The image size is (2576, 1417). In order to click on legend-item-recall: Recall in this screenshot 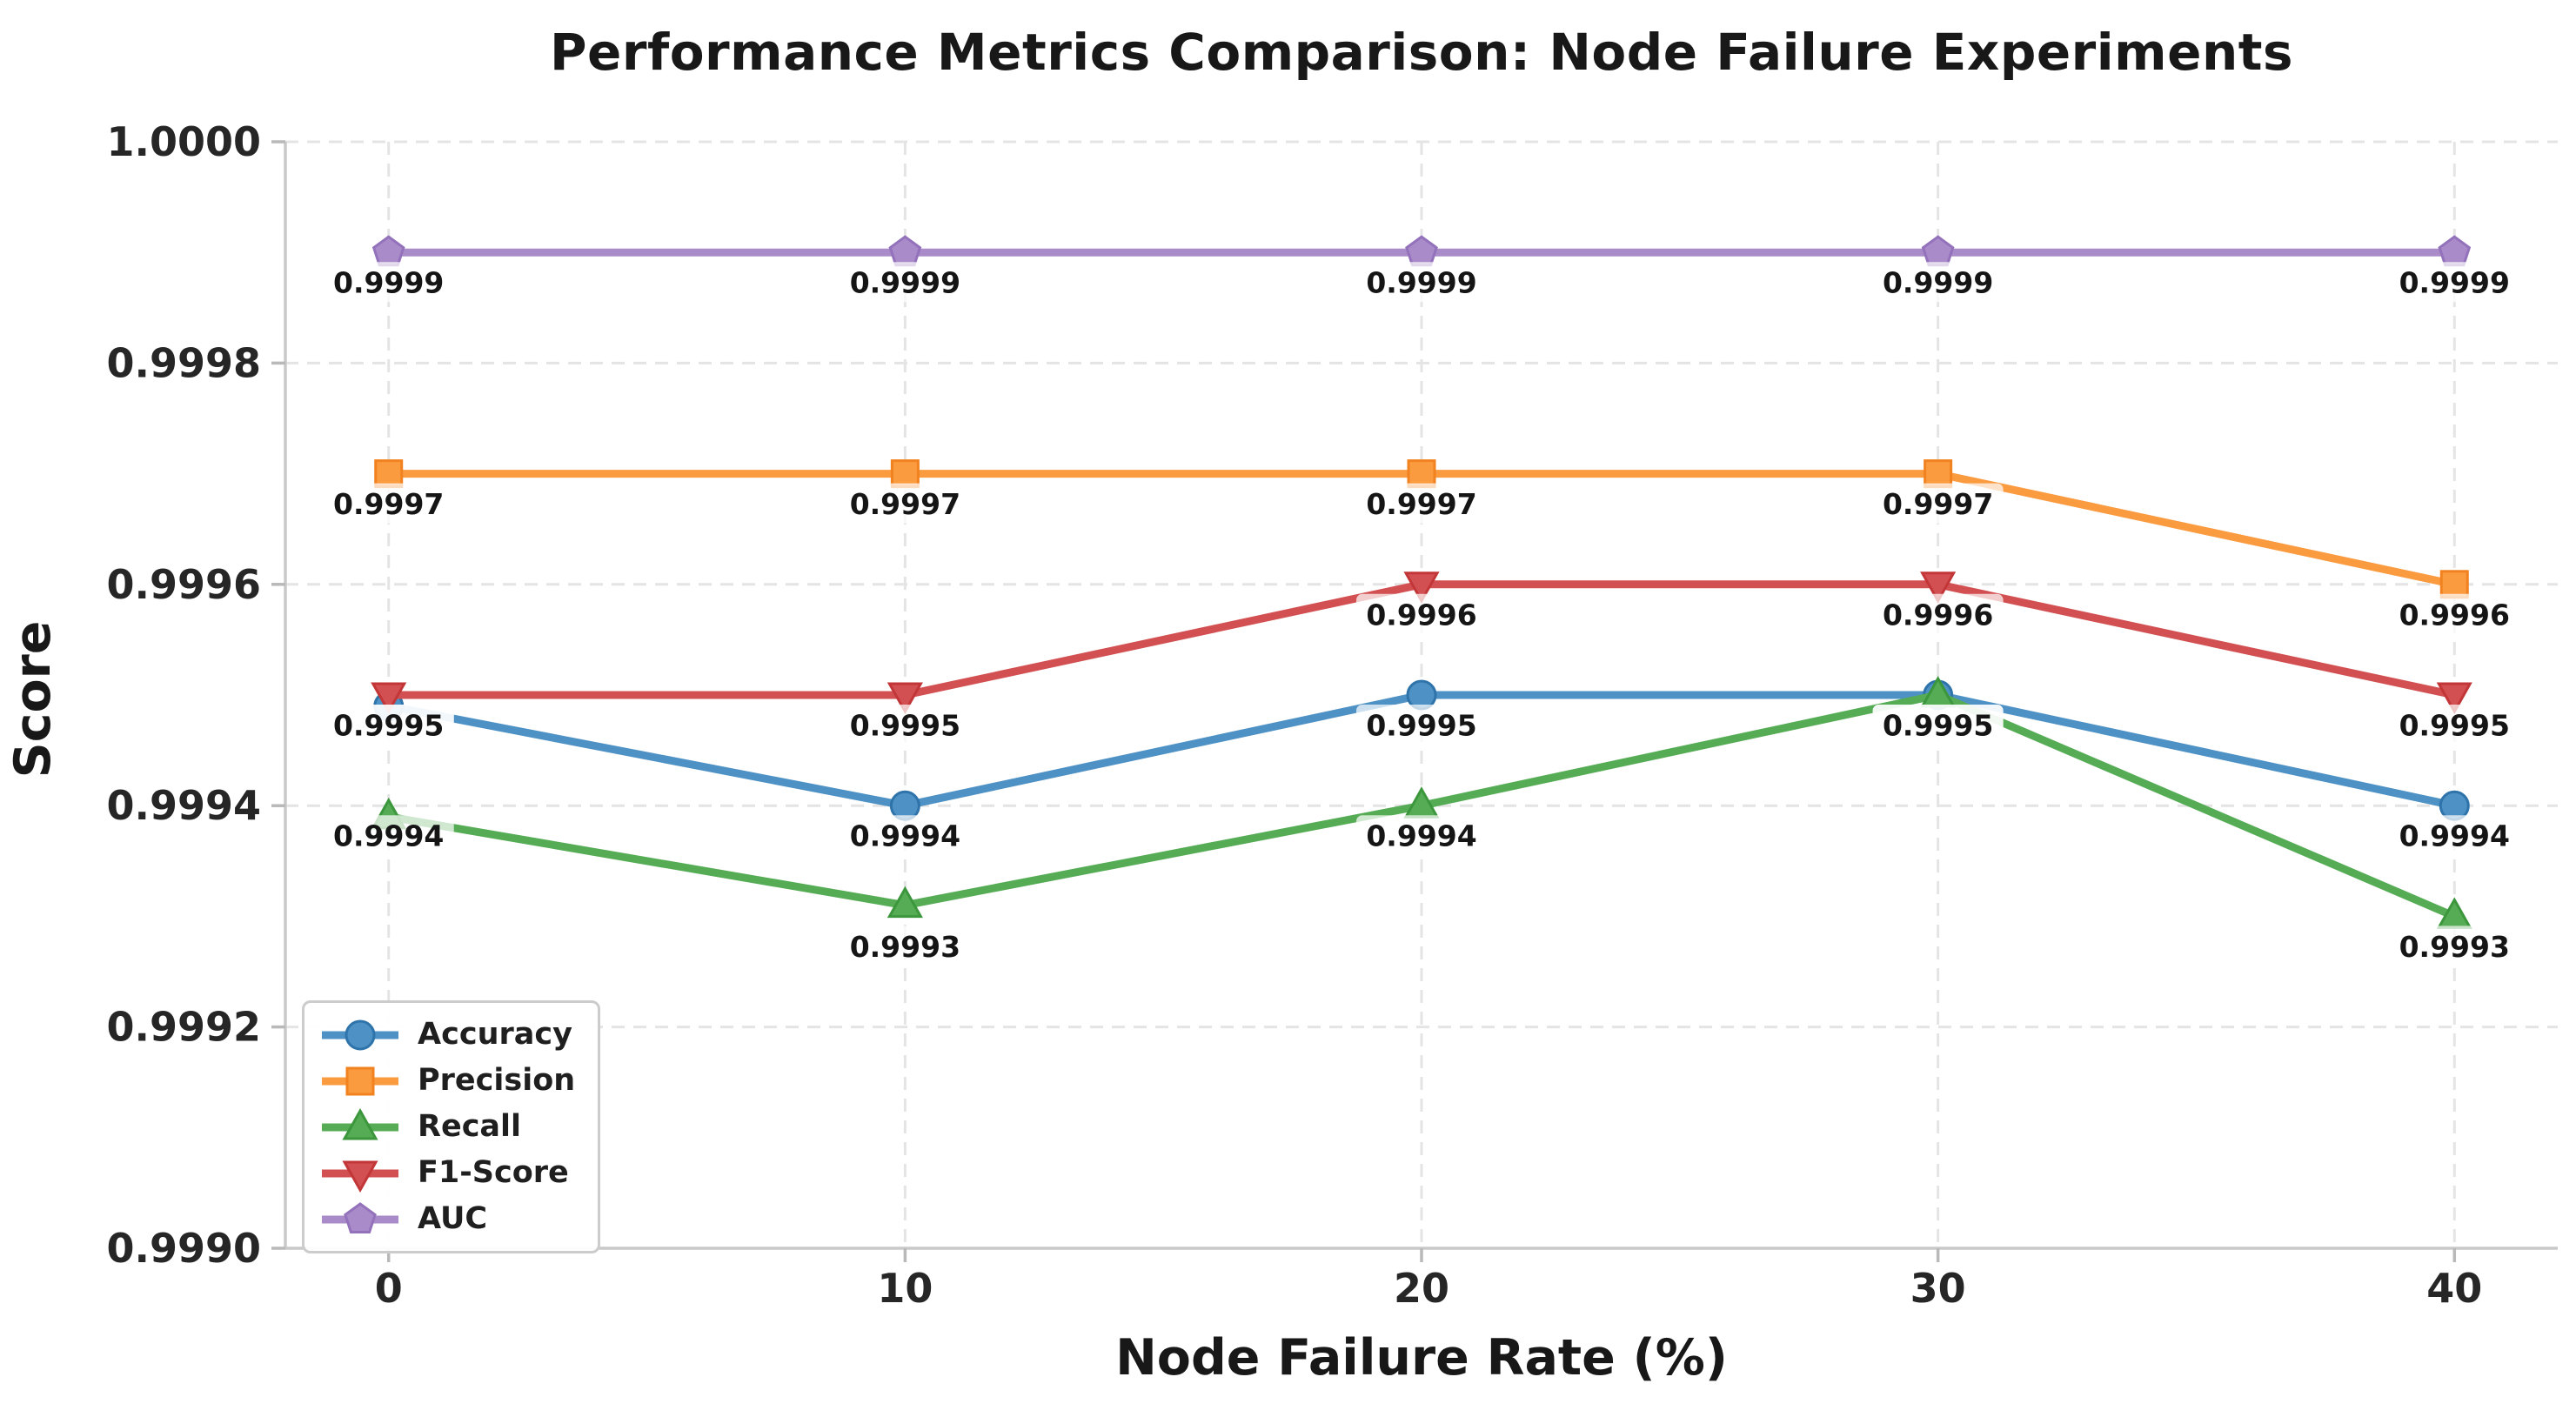, I will do `click(446, 1127)`.